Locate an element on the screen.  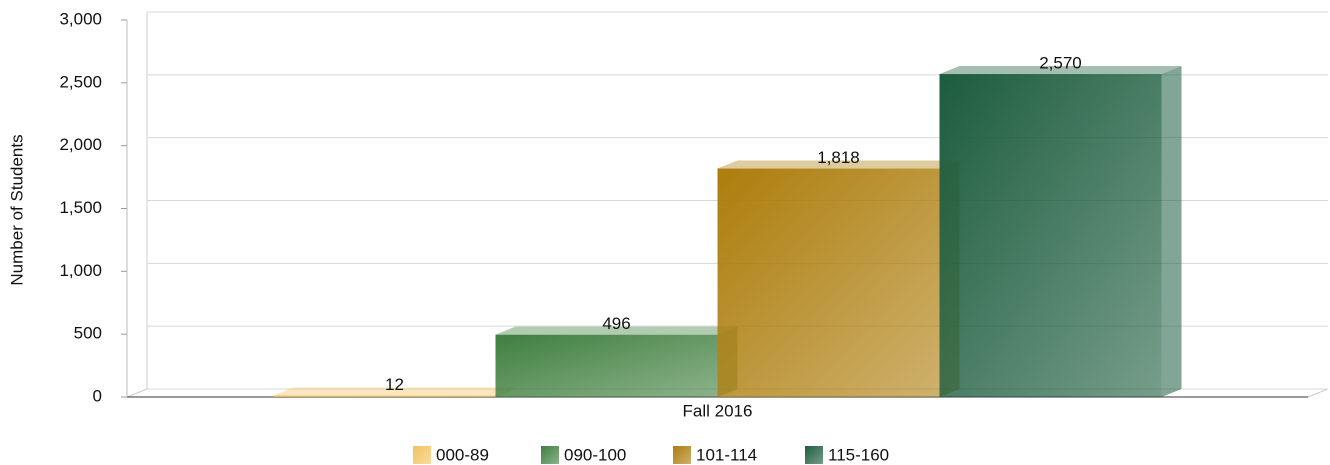
floor-right is located at coordinates (1318, 393).